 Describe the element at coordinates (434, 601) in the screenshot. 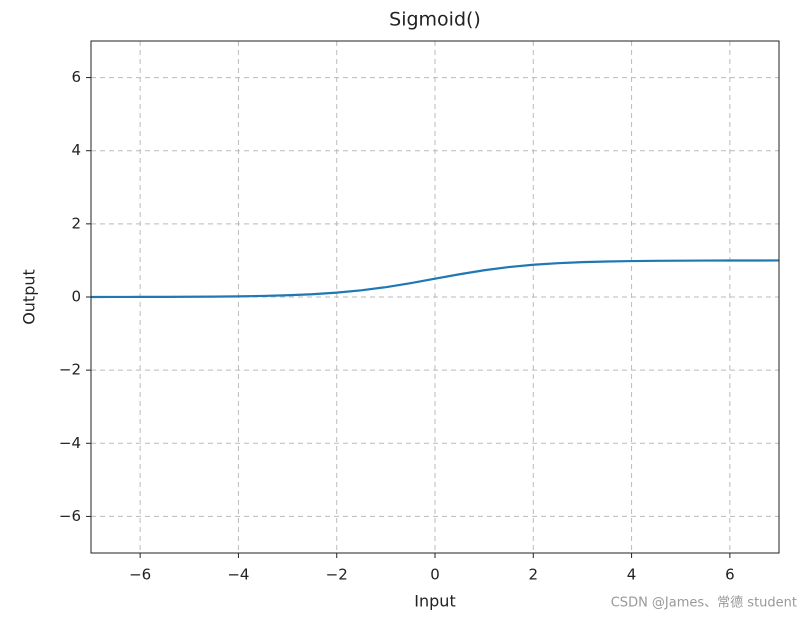

I see `x-axis-label: Input` at that location.